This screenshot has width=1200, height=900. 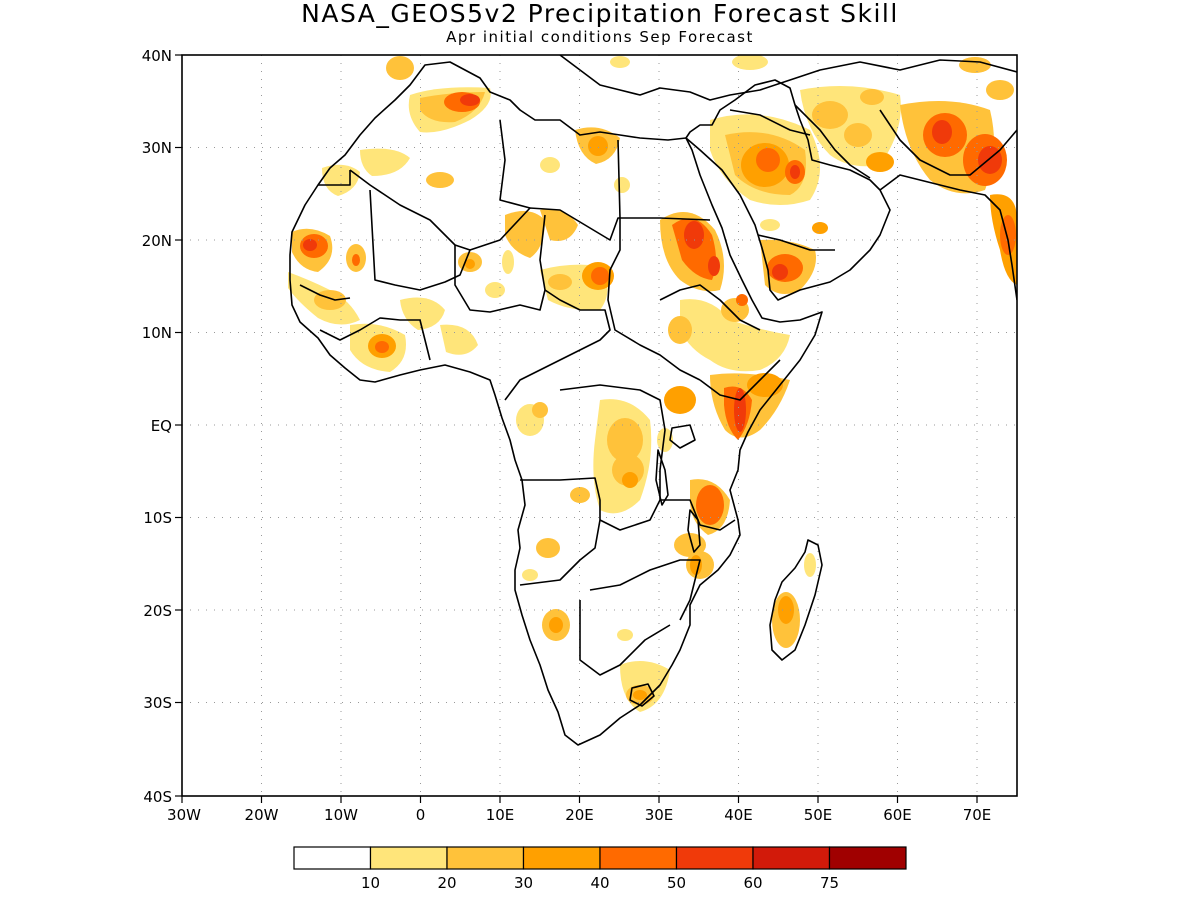 I want to click on colorbar-label: 10, so click(x=370, y=883).